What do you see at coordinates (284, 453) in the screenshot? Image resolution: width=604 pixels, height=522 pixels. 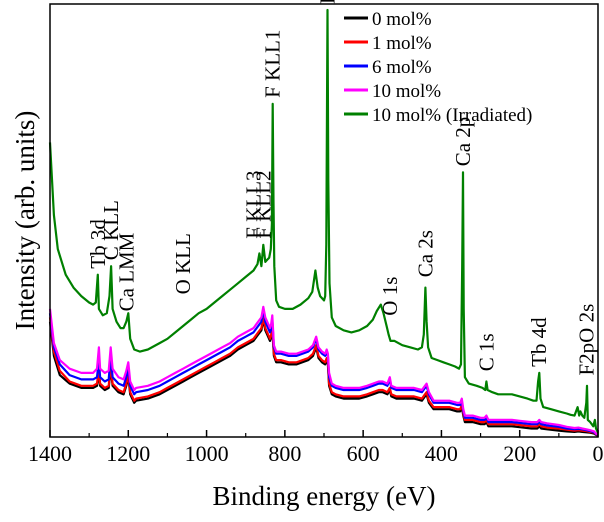 I see `x-tick-label-3: 800` at bounding box center [284, 453].